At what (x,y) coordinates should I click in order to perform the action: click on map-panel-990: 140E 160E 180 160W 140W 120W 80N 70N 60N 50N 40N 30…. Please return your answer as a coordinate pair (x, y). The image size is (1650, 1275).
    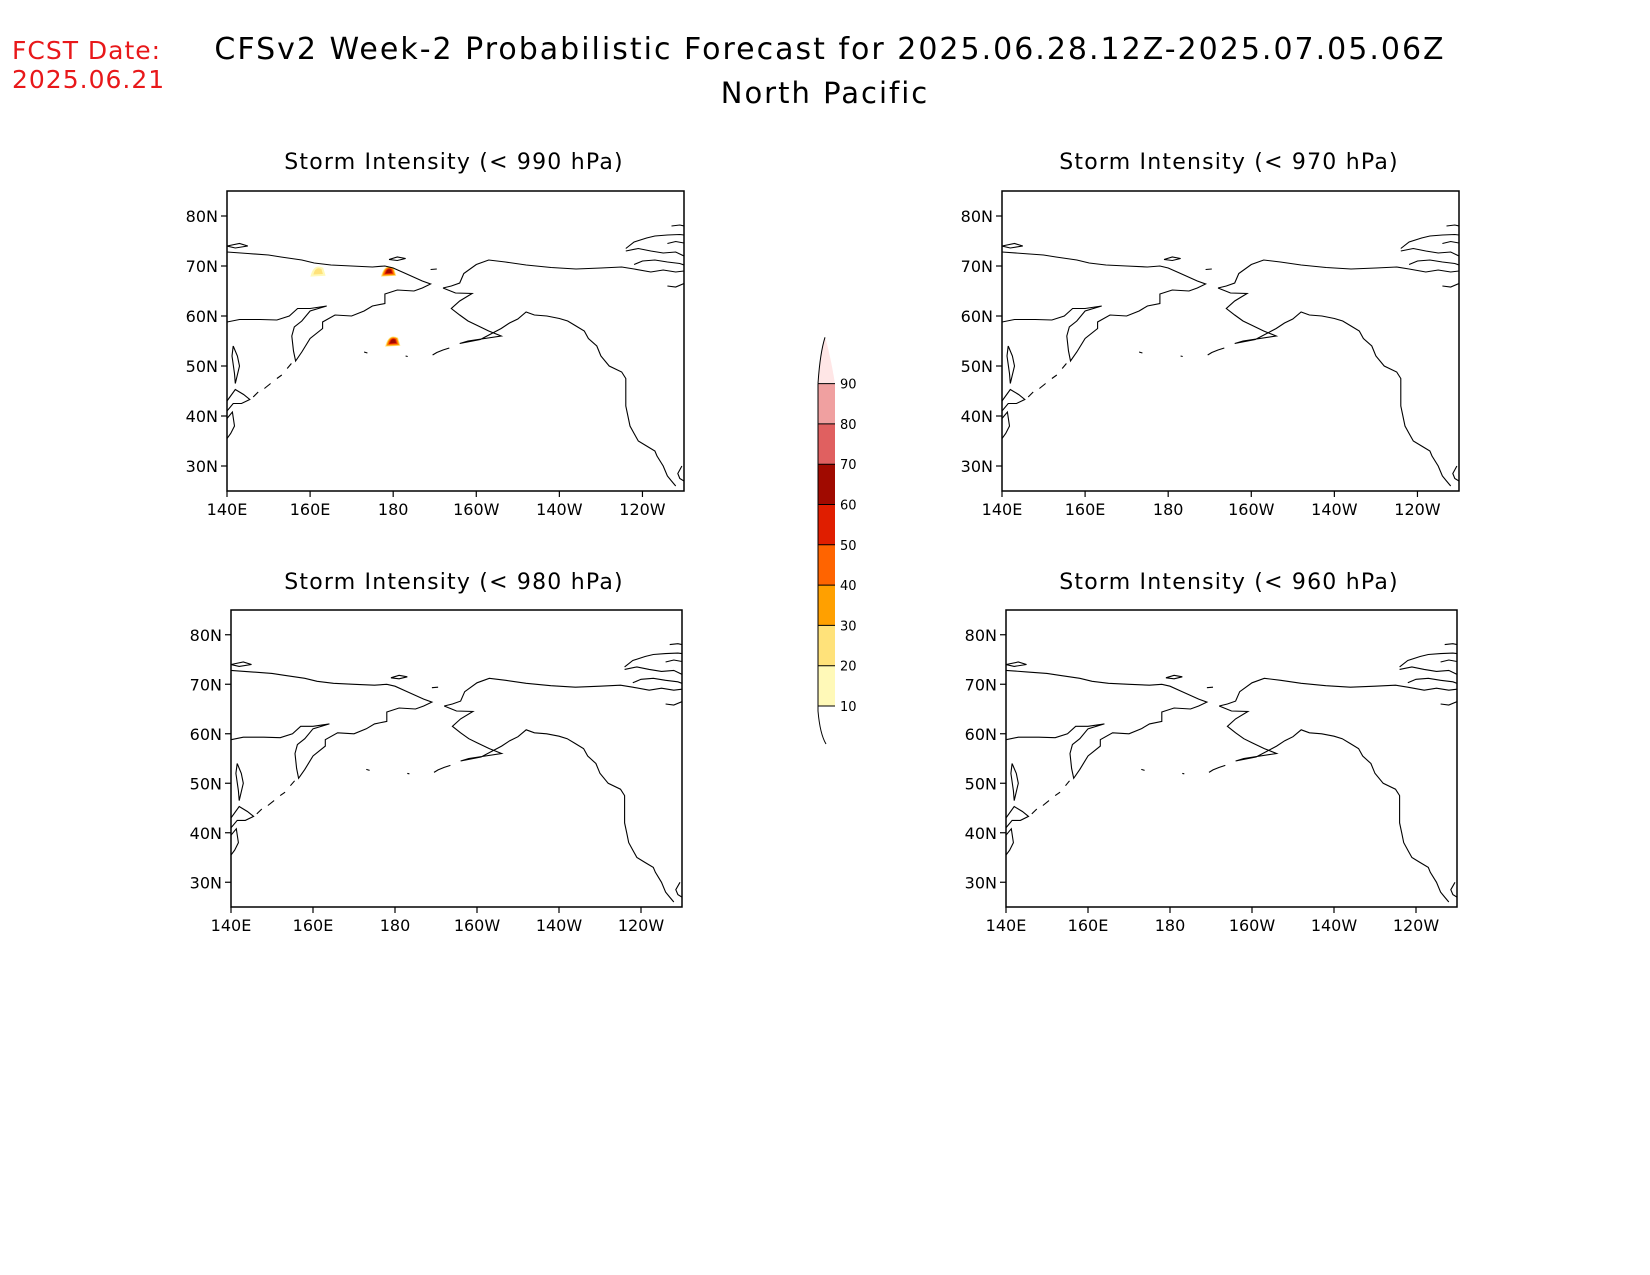
    Looking at the image, I should click on (435, 354).